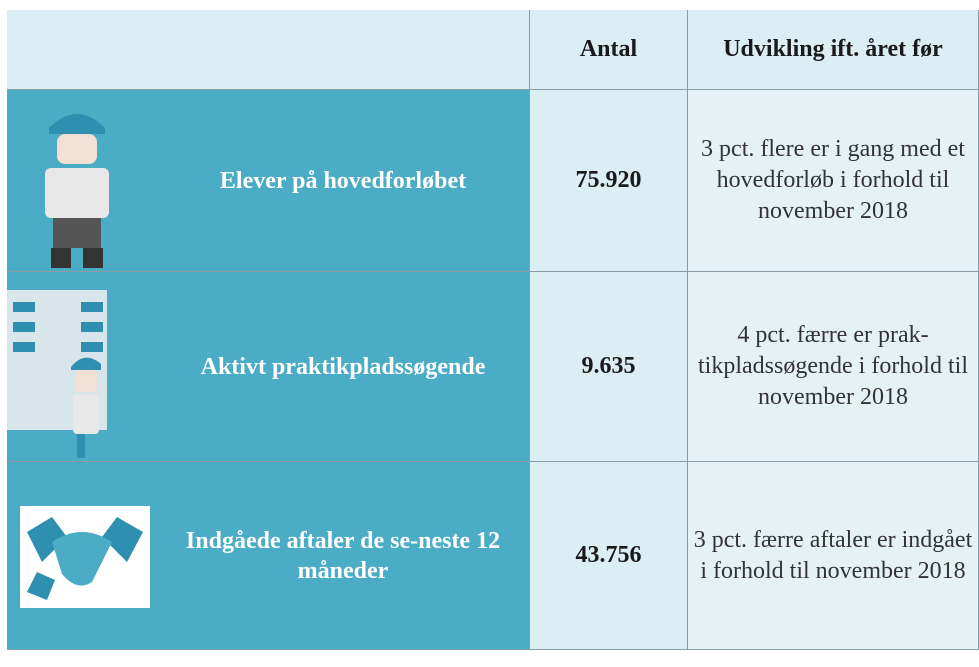 Image resolution: width=979 pixels, height=667 pixels. I want to click on handshake-icon, so click(85, 557).